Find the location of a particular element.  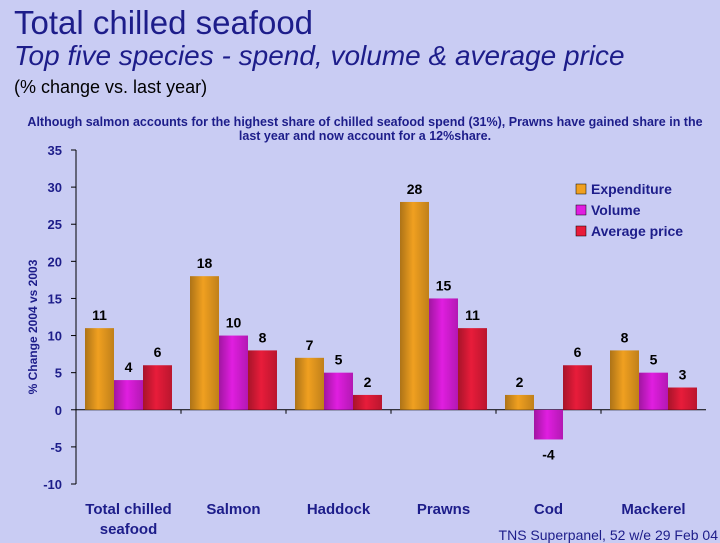

y-tick-label: 20 is located at coordinates (55, 261).